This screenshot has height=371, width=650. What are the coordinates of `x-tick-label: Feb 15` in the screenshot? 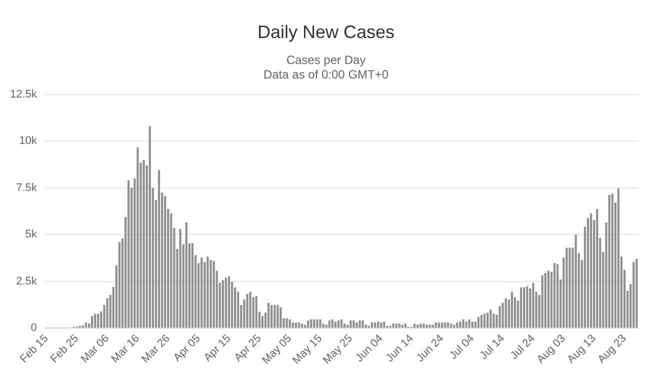 It's located at (34, 349).